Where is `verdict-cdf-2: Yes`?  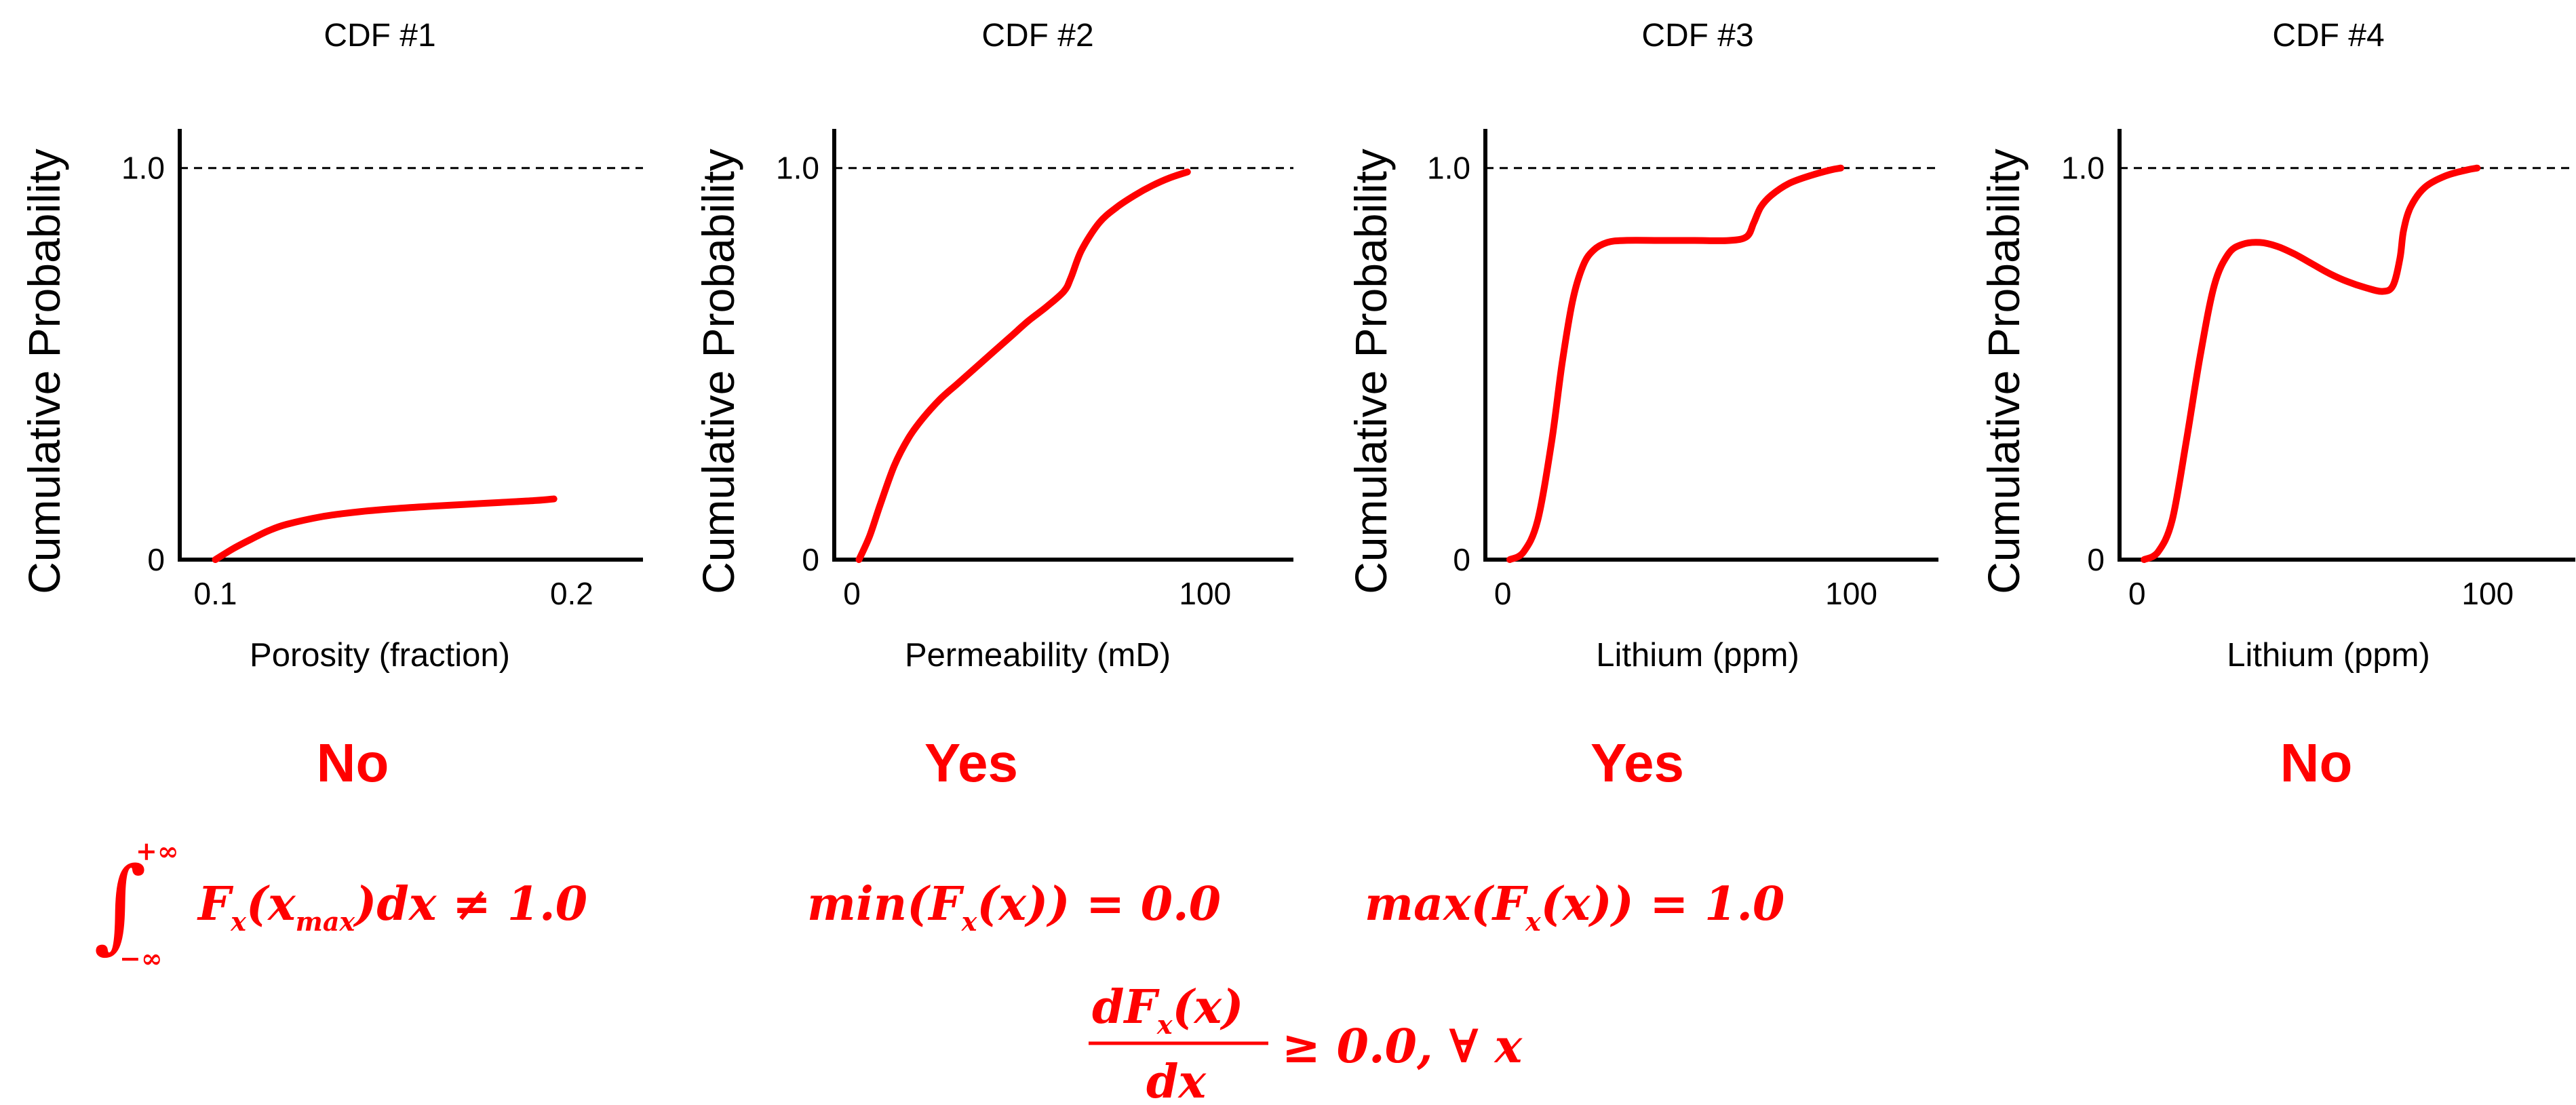
verdict-cdf-2: Yes is located at coordinates (971, 763).